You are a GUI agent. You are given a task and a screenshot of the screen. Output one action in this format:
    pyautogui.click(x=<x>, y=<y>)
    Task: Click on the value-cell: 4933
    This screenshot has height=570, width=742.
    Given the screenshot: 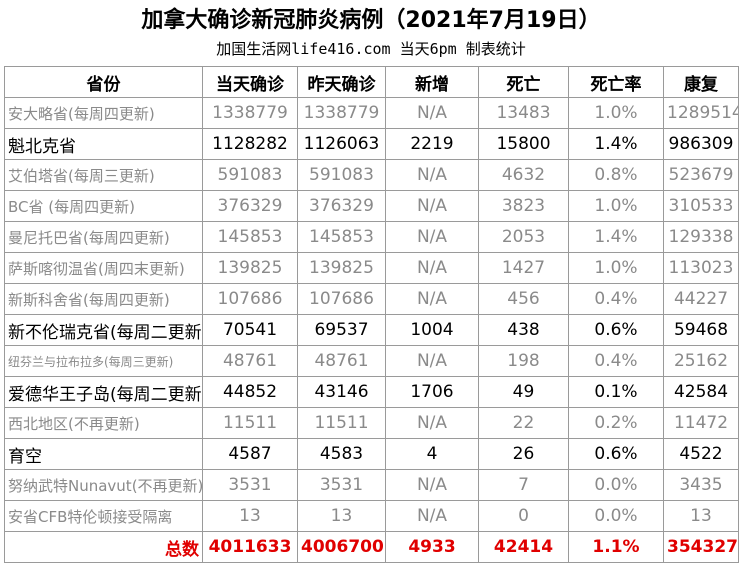 What is the action you would take?
    pyautogui.click(x=432, y=547)
    